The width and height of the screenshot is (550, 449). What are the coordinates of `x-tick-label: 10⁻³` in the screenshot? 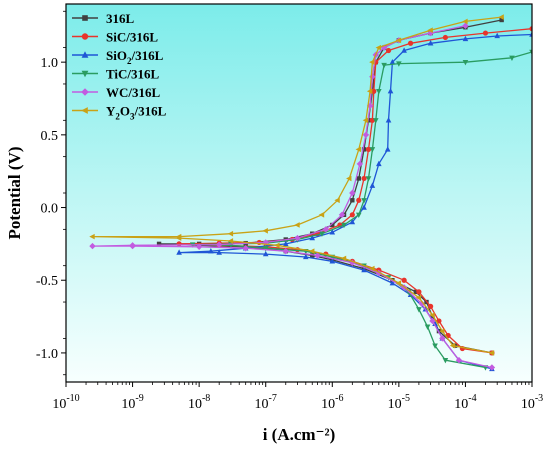 It's located at (532, 402).